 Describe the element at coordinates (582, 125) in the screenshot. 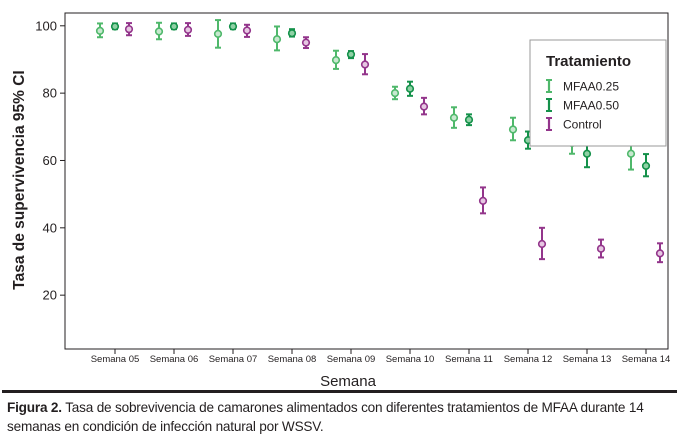

I see `legend-label: Control` at that location.